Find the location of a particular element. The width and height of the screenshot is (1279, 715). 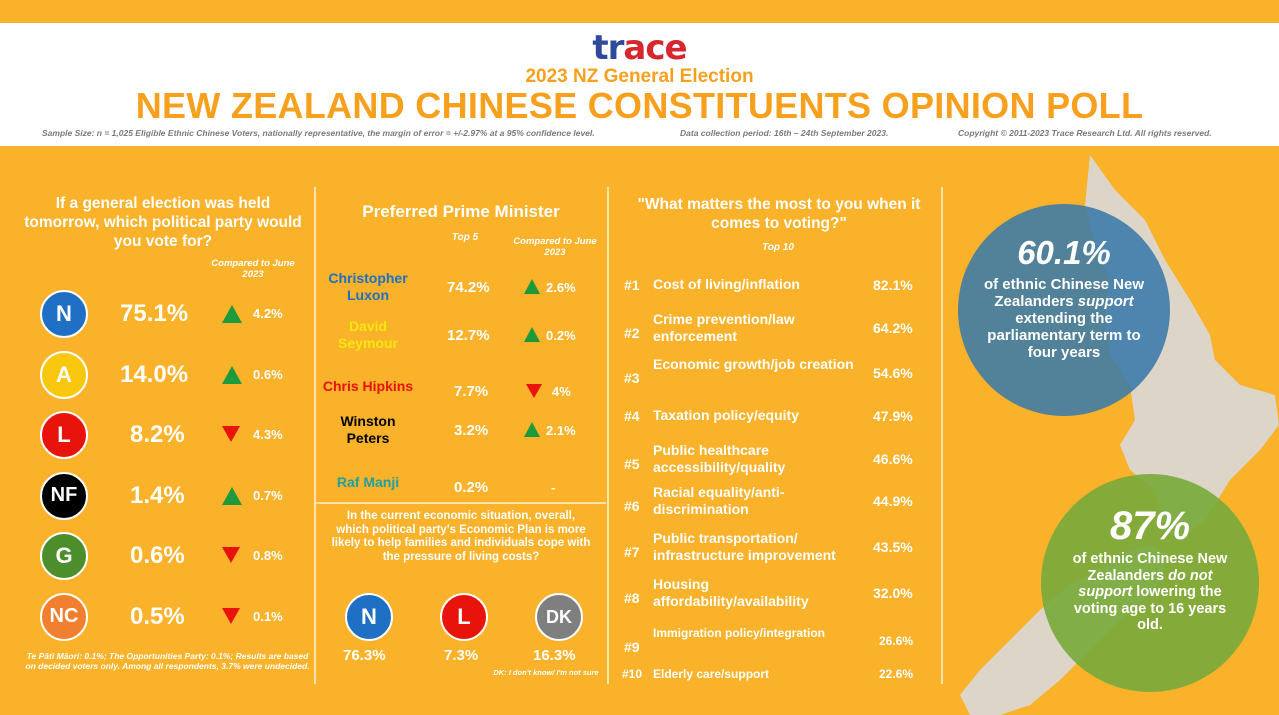

logo-part-1: tr is located at coordinates (608, 48).